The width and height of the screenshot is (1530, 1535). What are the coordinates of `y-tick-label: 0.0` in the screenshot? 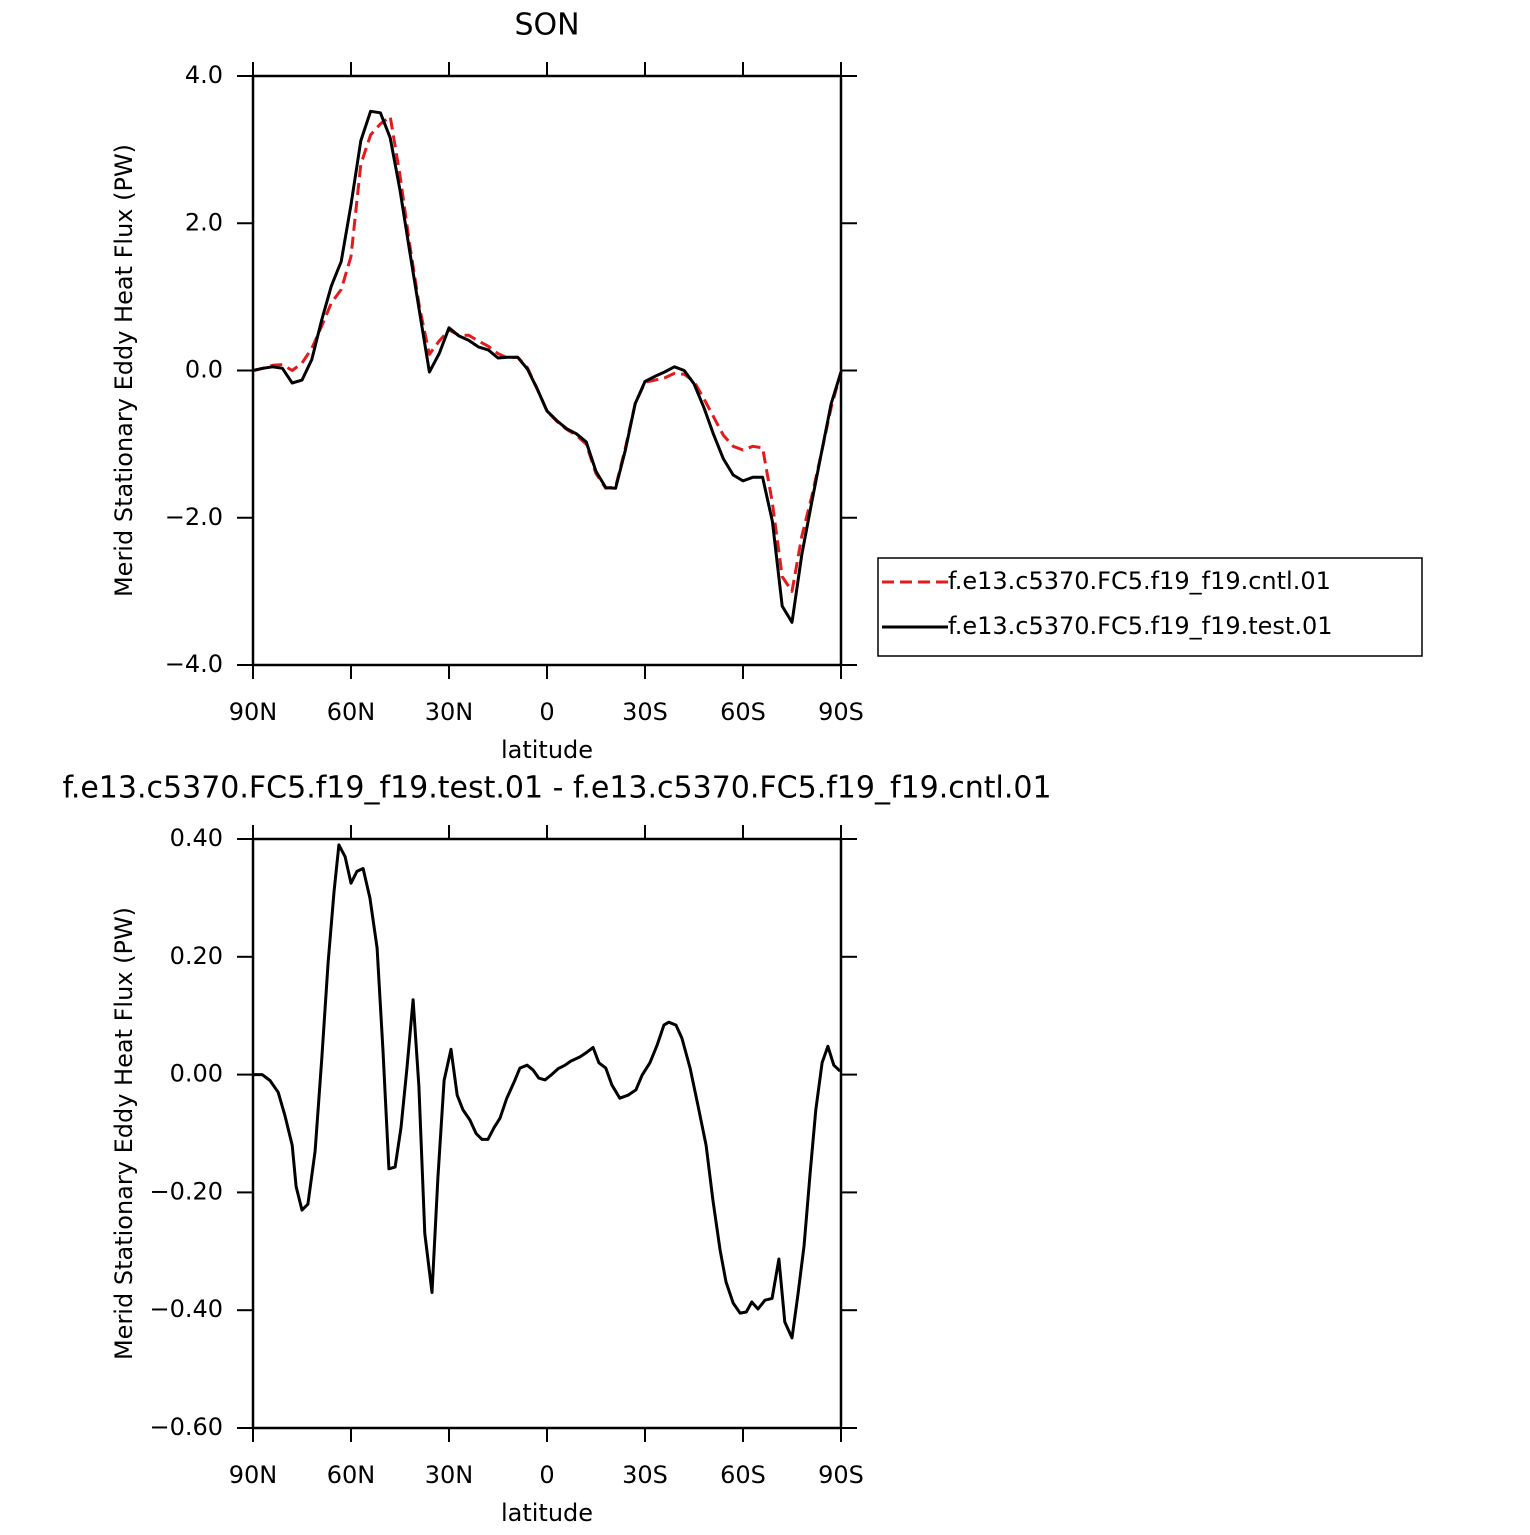 It's located at (204, 370).